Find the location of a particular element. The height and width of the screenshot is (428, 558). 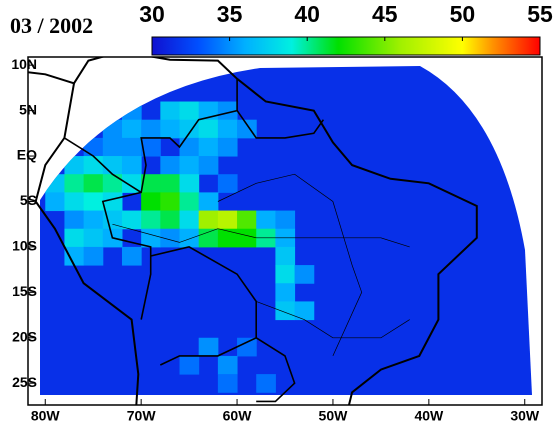

colorbar-tick-label: 40 is located at coordinates (307, 14).